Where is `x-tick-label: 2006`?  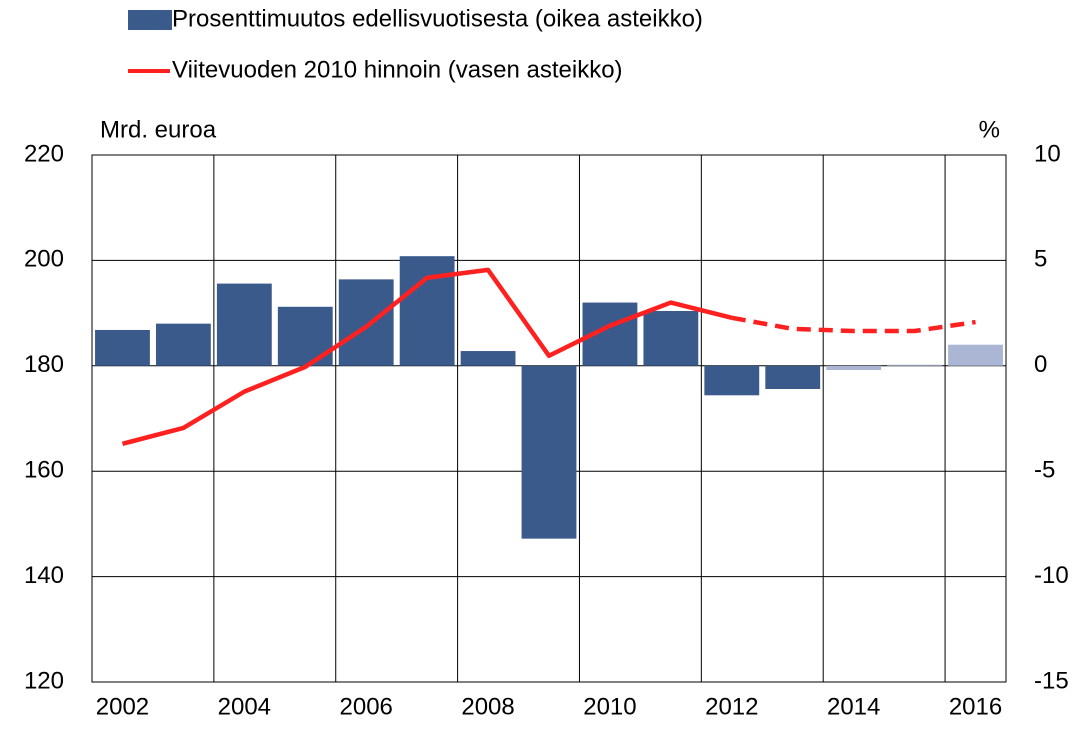
x-tick-label: 2006 is located at coordinates (366, 706).